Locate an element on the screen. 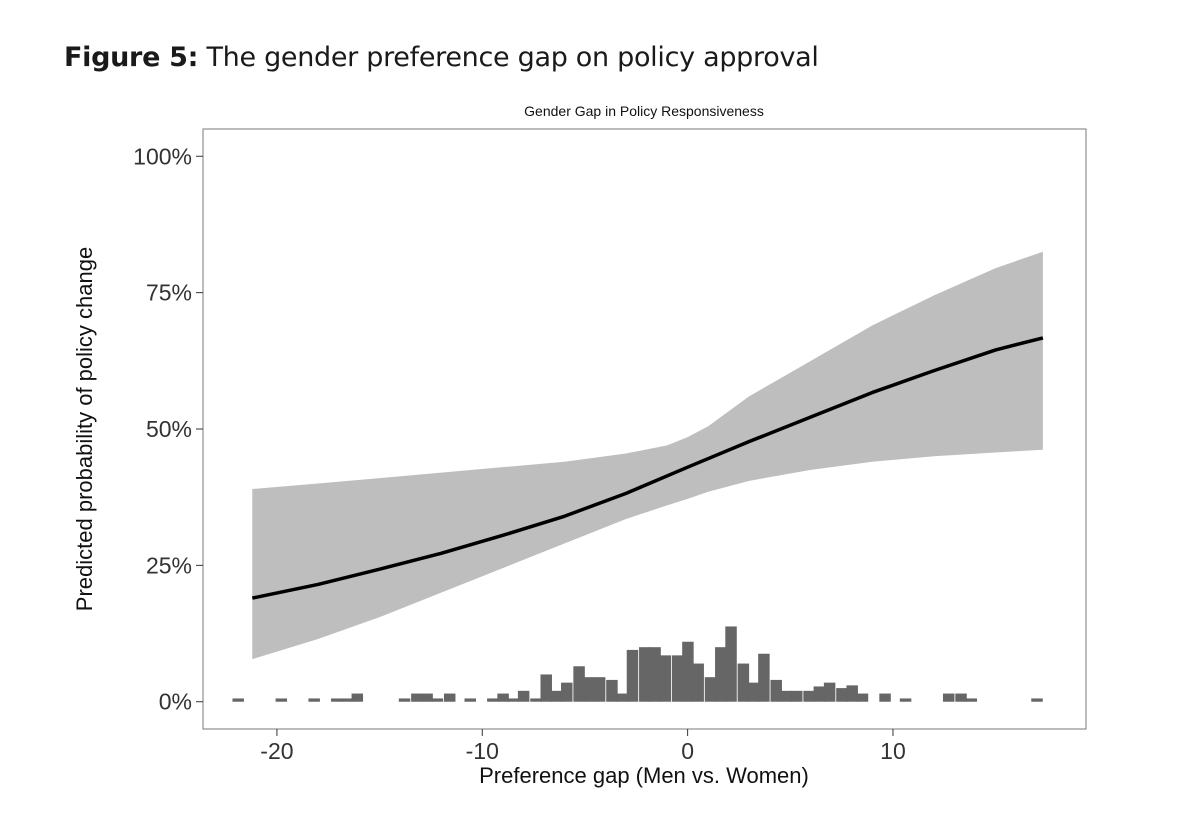 This screenshot has width=1200, height=816. y-tick-label: 75% is located at coordinates (169, 293).